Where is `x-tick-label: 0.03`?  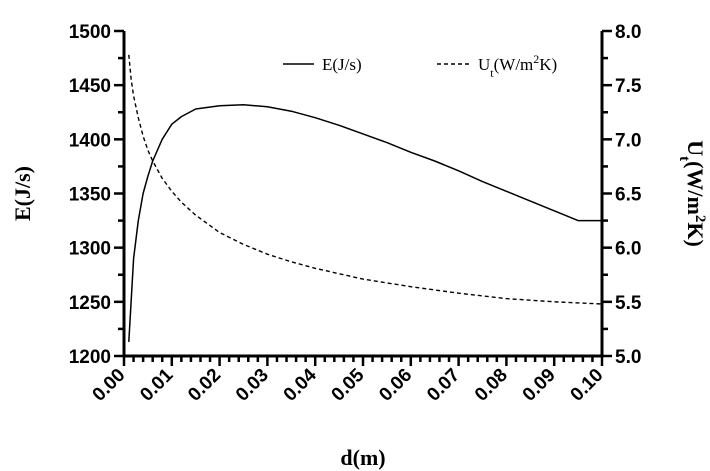 x-tick-label: 0.03 is located at coordinates (252, 385).